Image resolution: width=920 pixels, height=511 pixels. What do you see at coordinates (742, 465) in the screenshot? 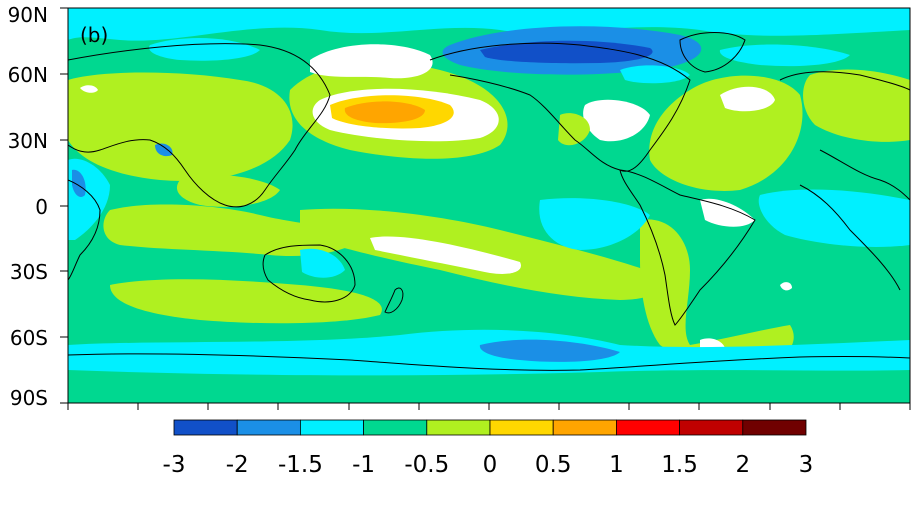
I see `colorbar-tick-label: 2` at bounding box center [742, 465].